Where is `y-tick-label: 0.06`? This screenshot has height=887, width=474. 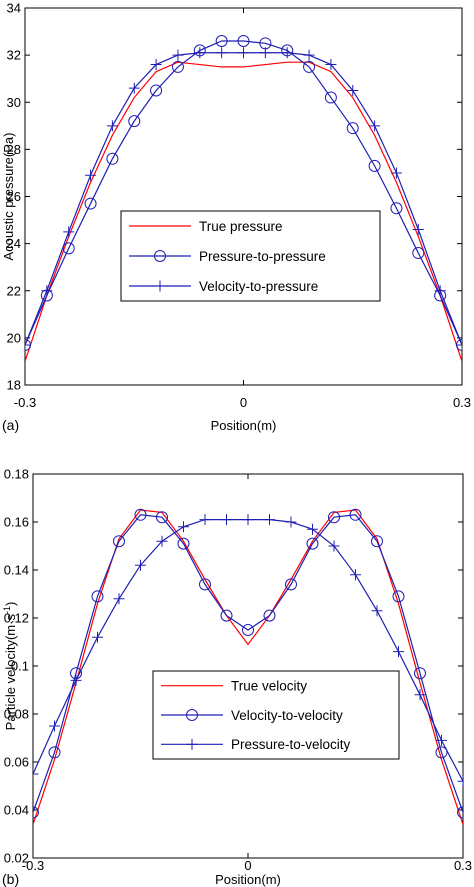
y-tick-label: 0.06 is located at coordinates (16, 762).